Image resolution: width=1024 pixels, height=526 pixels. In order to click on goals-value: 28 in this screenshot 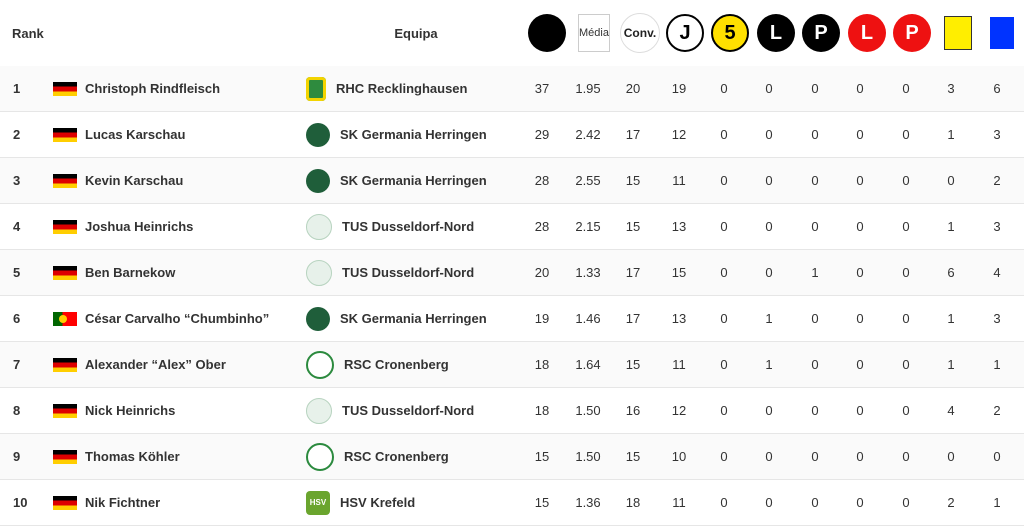, I will do `click(542, 226)`.